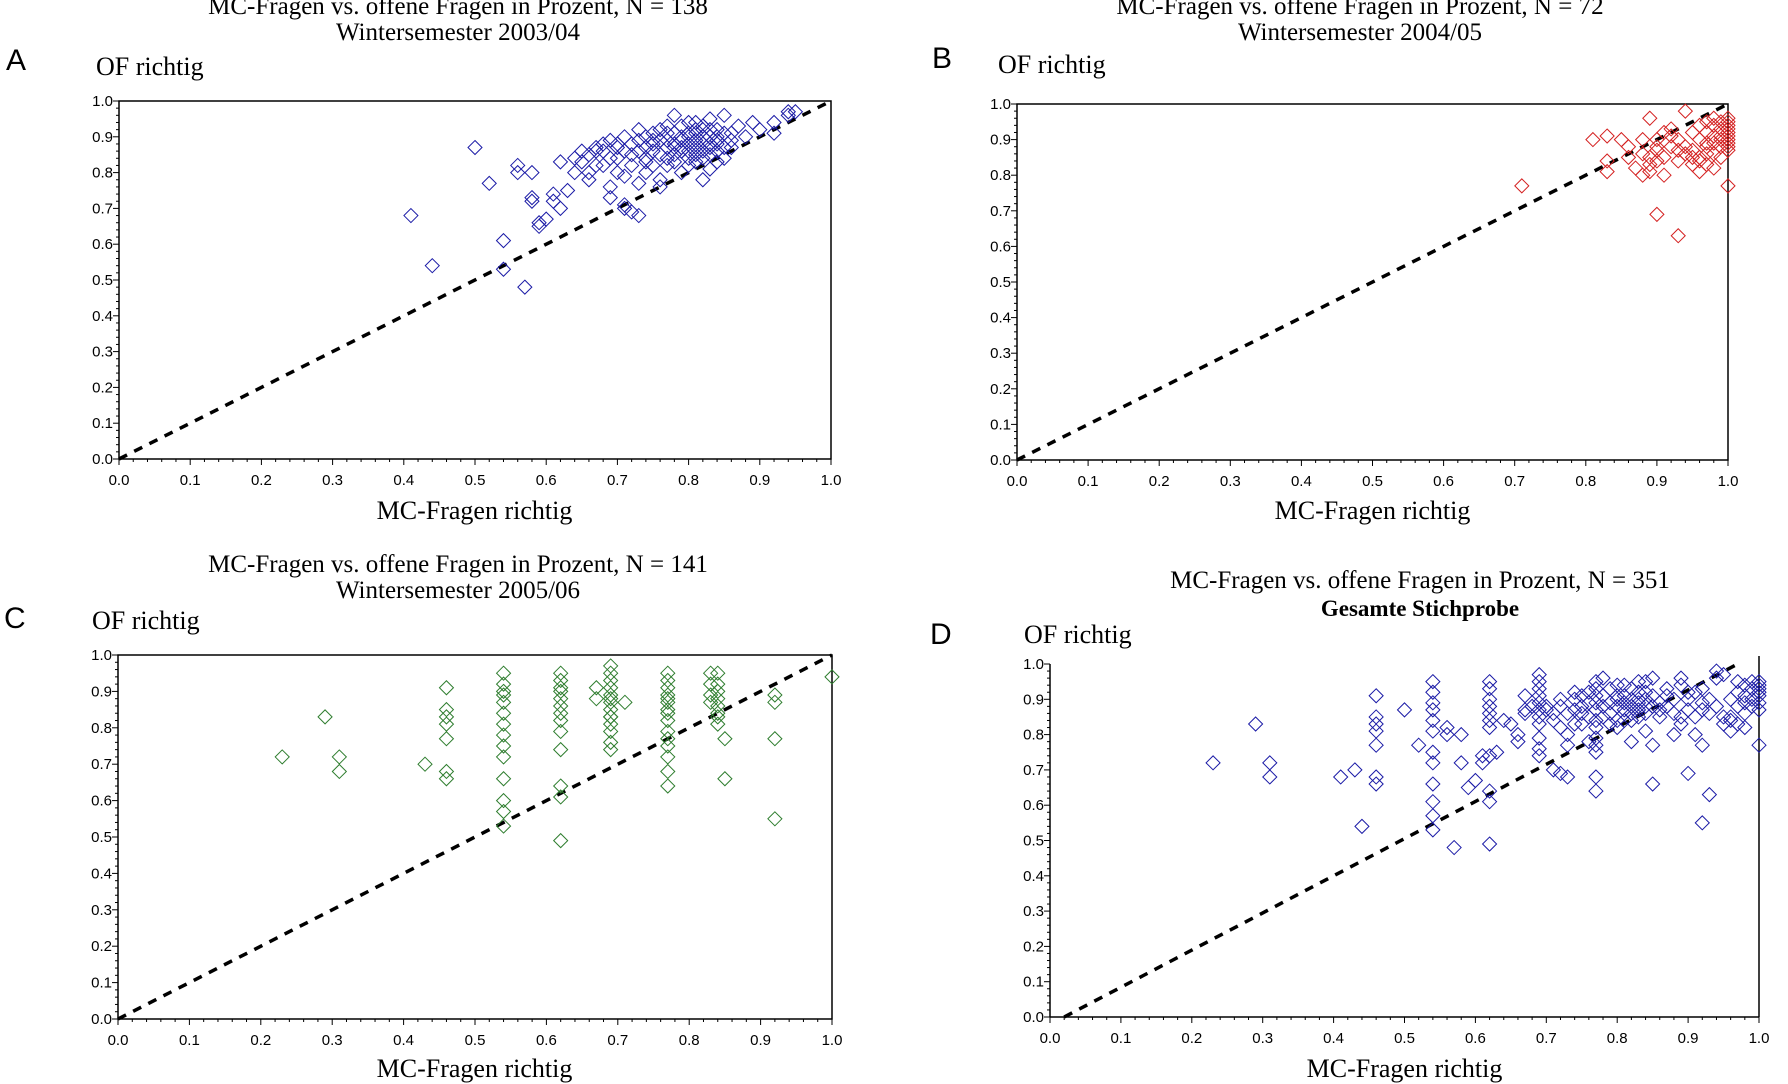  Describe the element at coordinates (1728, 481) in the screenshot. I see `x-tick-label: 1.0` at that location.